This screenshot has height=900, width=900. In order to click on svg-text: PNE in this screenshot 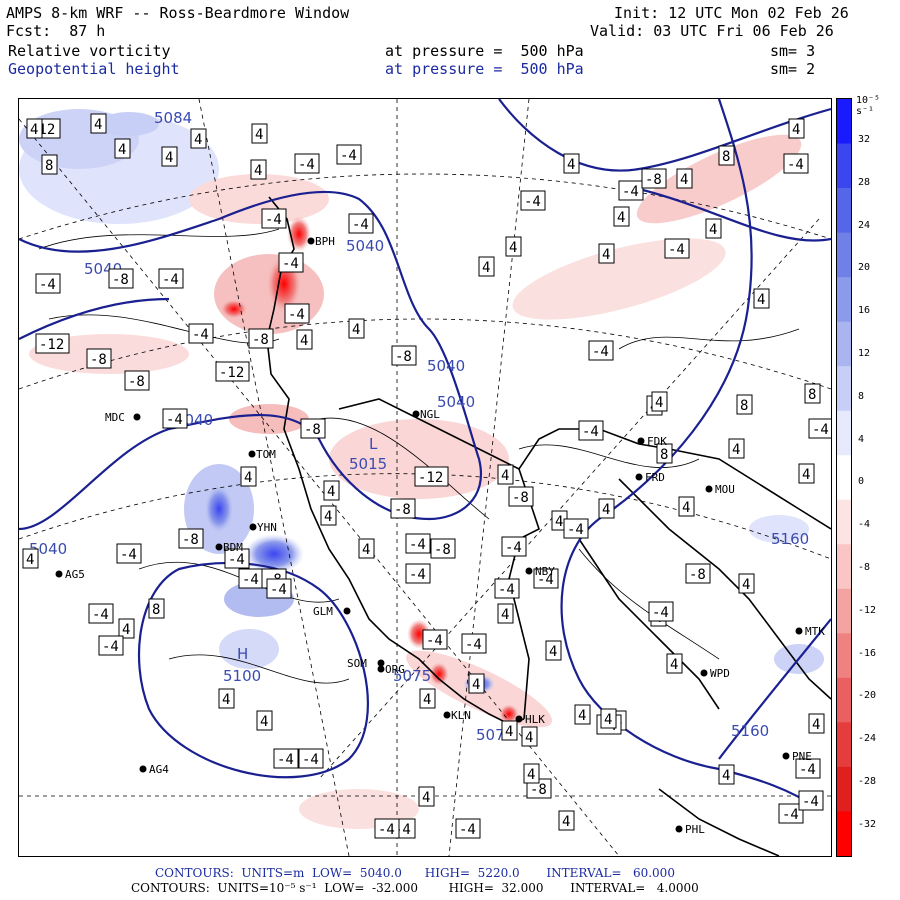, I will do `click(802, 756)`.